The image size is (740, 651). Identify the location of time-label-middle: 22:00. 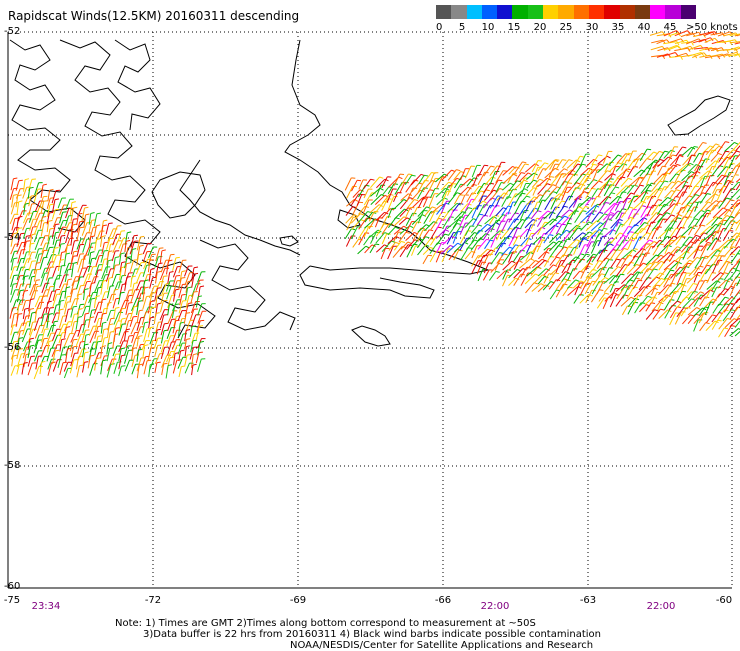
(495, 606).